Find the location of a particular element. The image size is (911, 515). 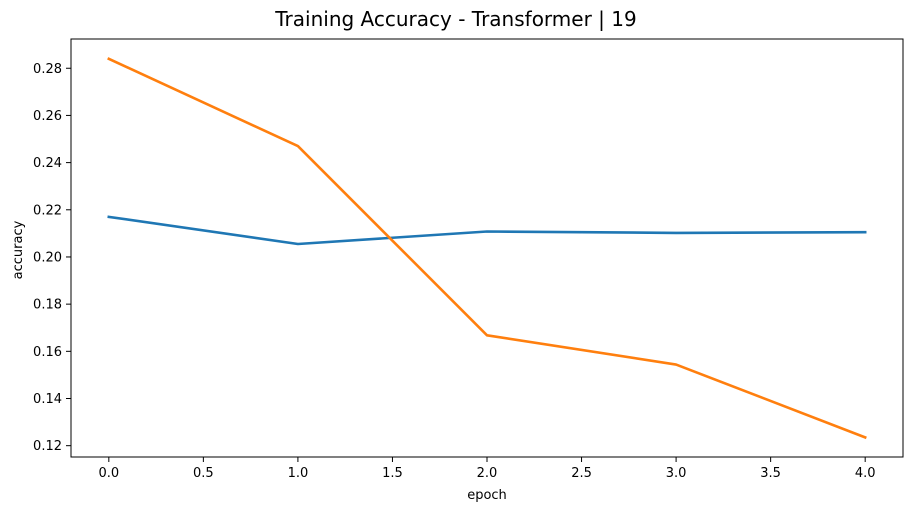

y-tick-label: 0.26 is located at coordinates (47, 116).